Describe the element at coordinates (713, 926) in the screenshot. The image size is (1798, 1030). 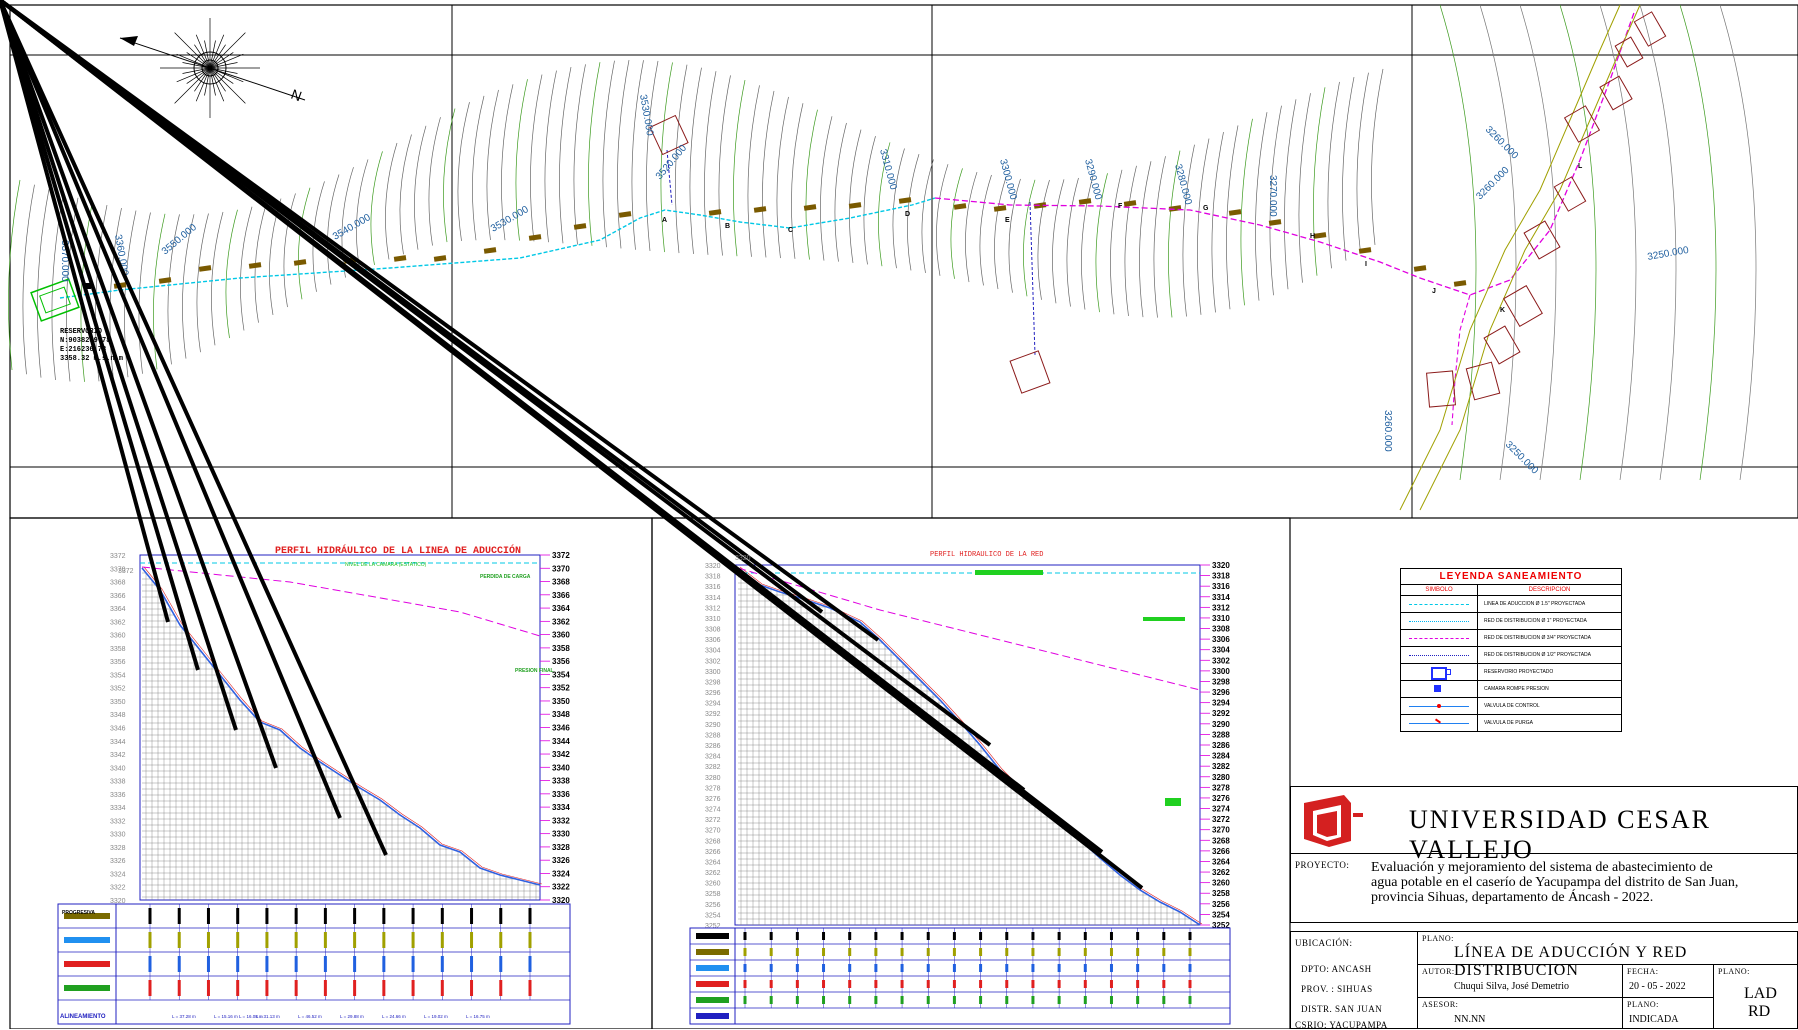
I see `y-tick-left: 3252` at that location.